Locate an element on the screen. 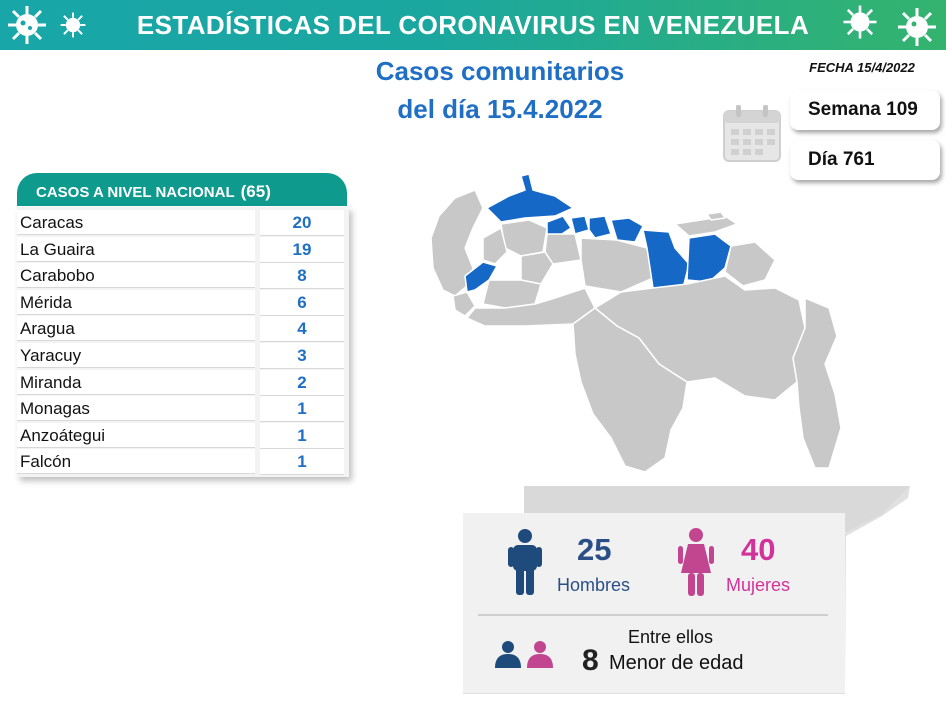 The image size is (946, 713). map-state-amazonas is located at coordinates (630, 390).